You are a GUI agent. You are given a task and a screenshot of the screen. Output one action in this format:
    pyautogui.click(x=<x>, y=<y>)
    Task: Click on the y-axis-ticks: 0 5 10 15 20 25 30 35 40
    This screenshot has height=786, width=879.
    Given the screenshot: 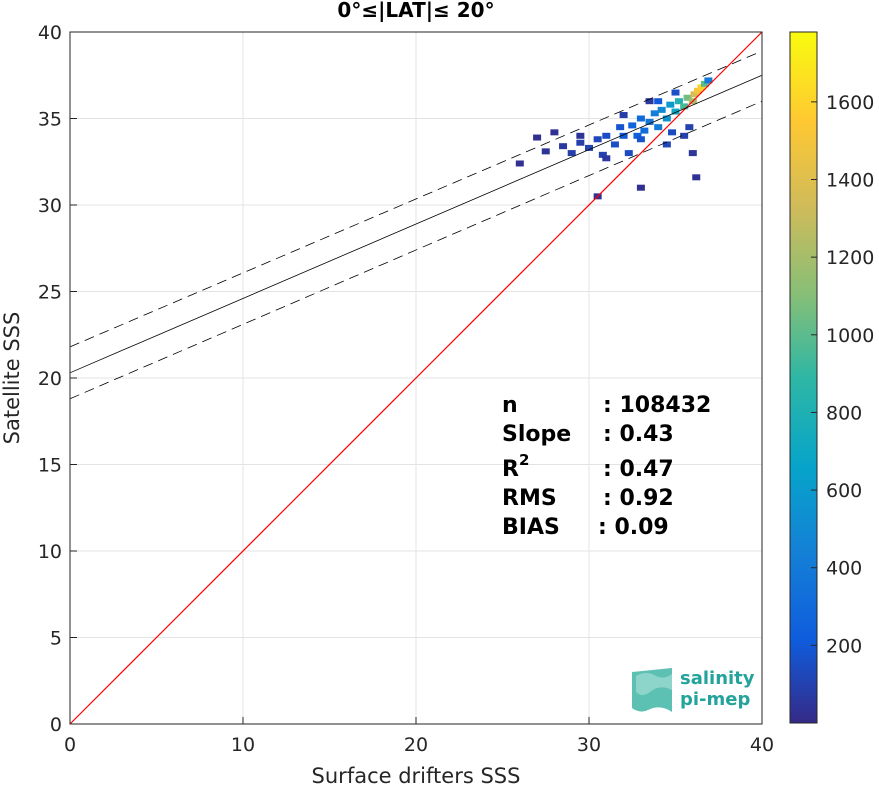 What is the action you would take?
    pyautogui.click(x=57, y=379)
    